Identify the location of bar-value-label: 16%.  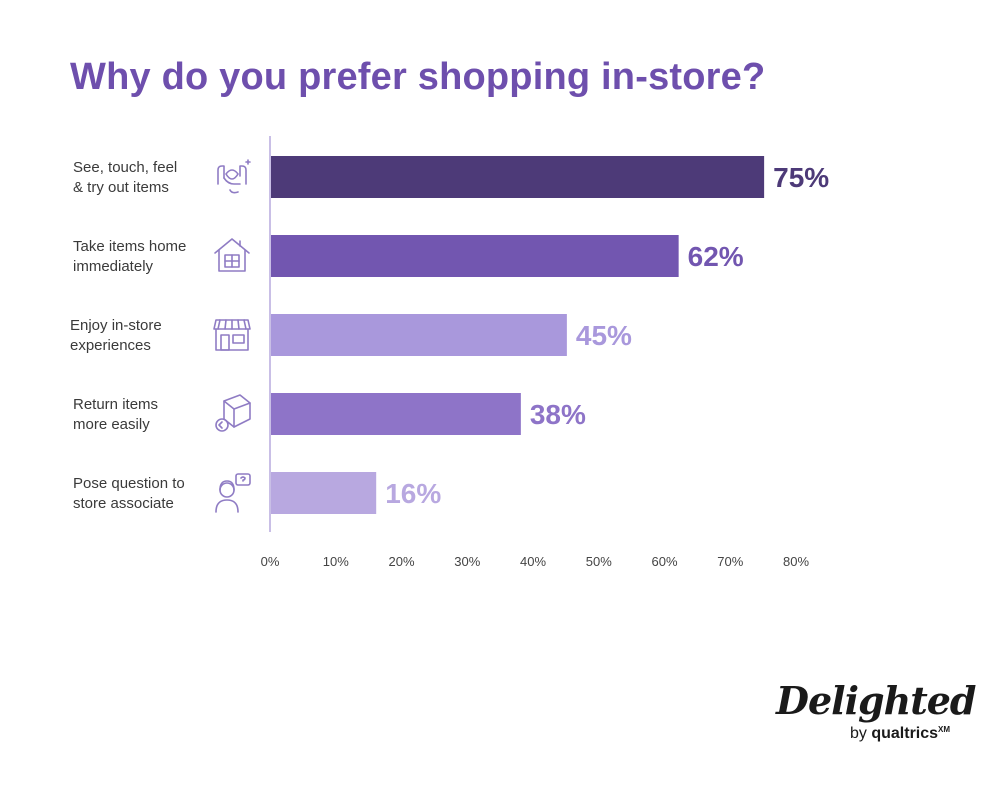
(413, 493).